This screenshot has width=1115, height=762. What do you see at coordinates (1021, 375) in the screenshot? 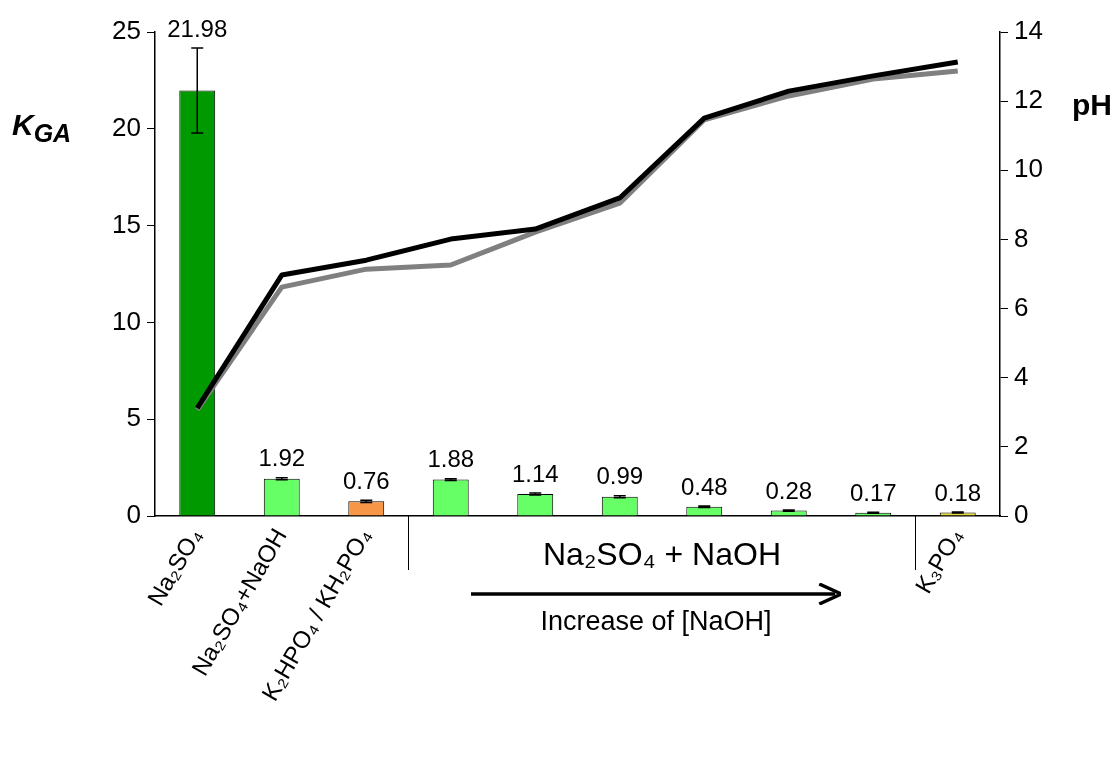
I see `y2-tick-label: 4` at bounding box center [1021, 375].